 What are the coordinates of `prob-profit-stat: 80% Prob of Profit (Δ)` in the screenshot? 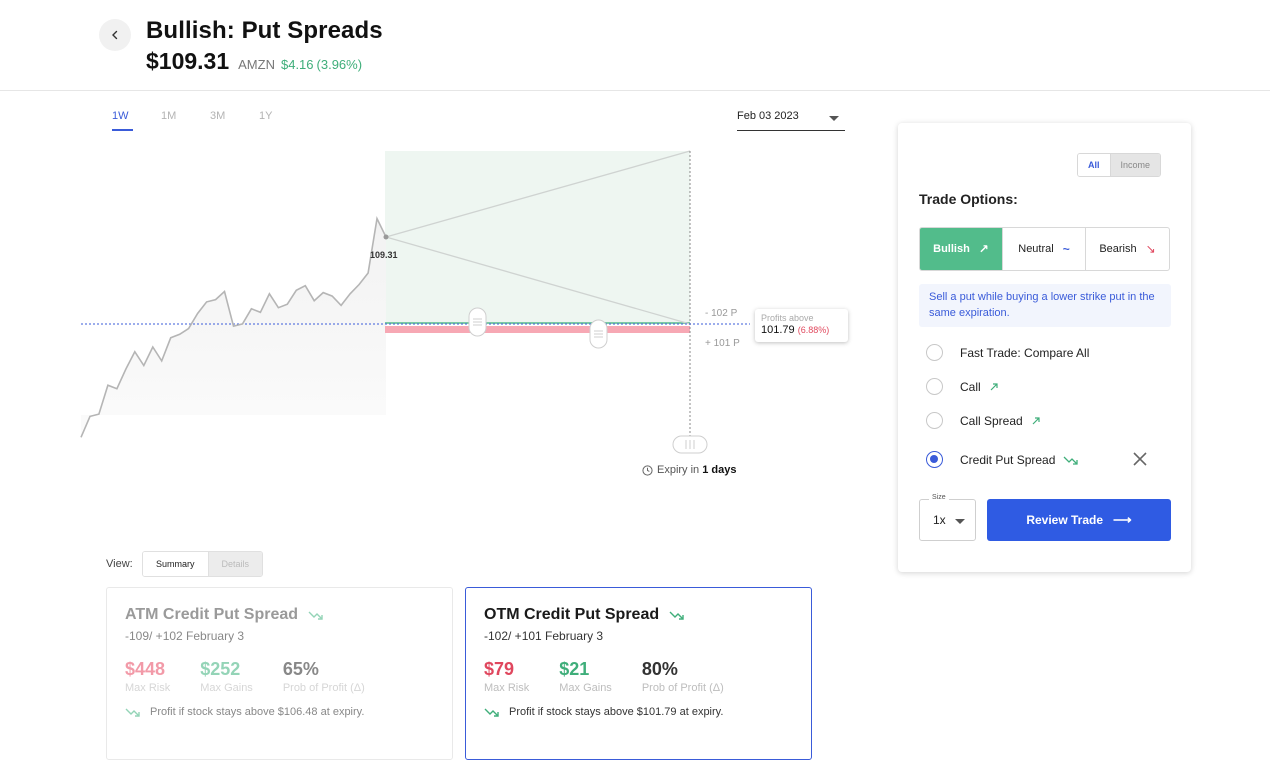 It's located at (682, 676).